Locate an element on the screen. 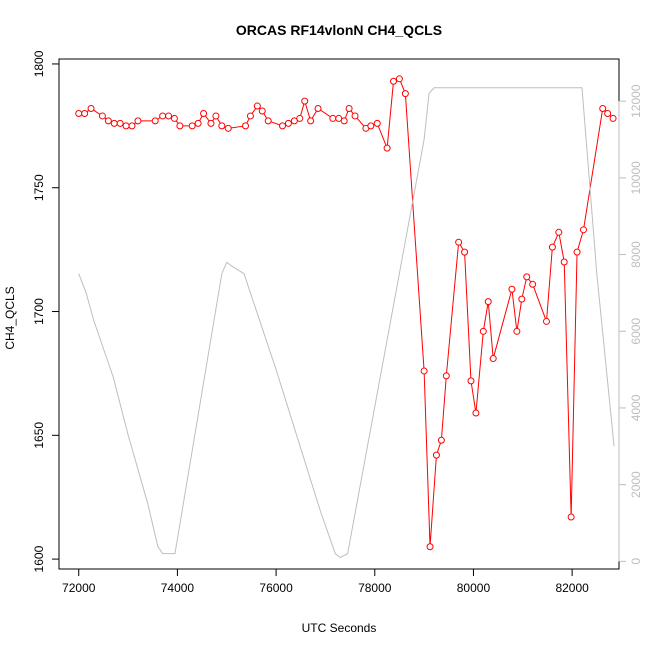 This screenshot has height=650, width=650. y2-tick-label: 4000 is located at coordinates (636, 407).